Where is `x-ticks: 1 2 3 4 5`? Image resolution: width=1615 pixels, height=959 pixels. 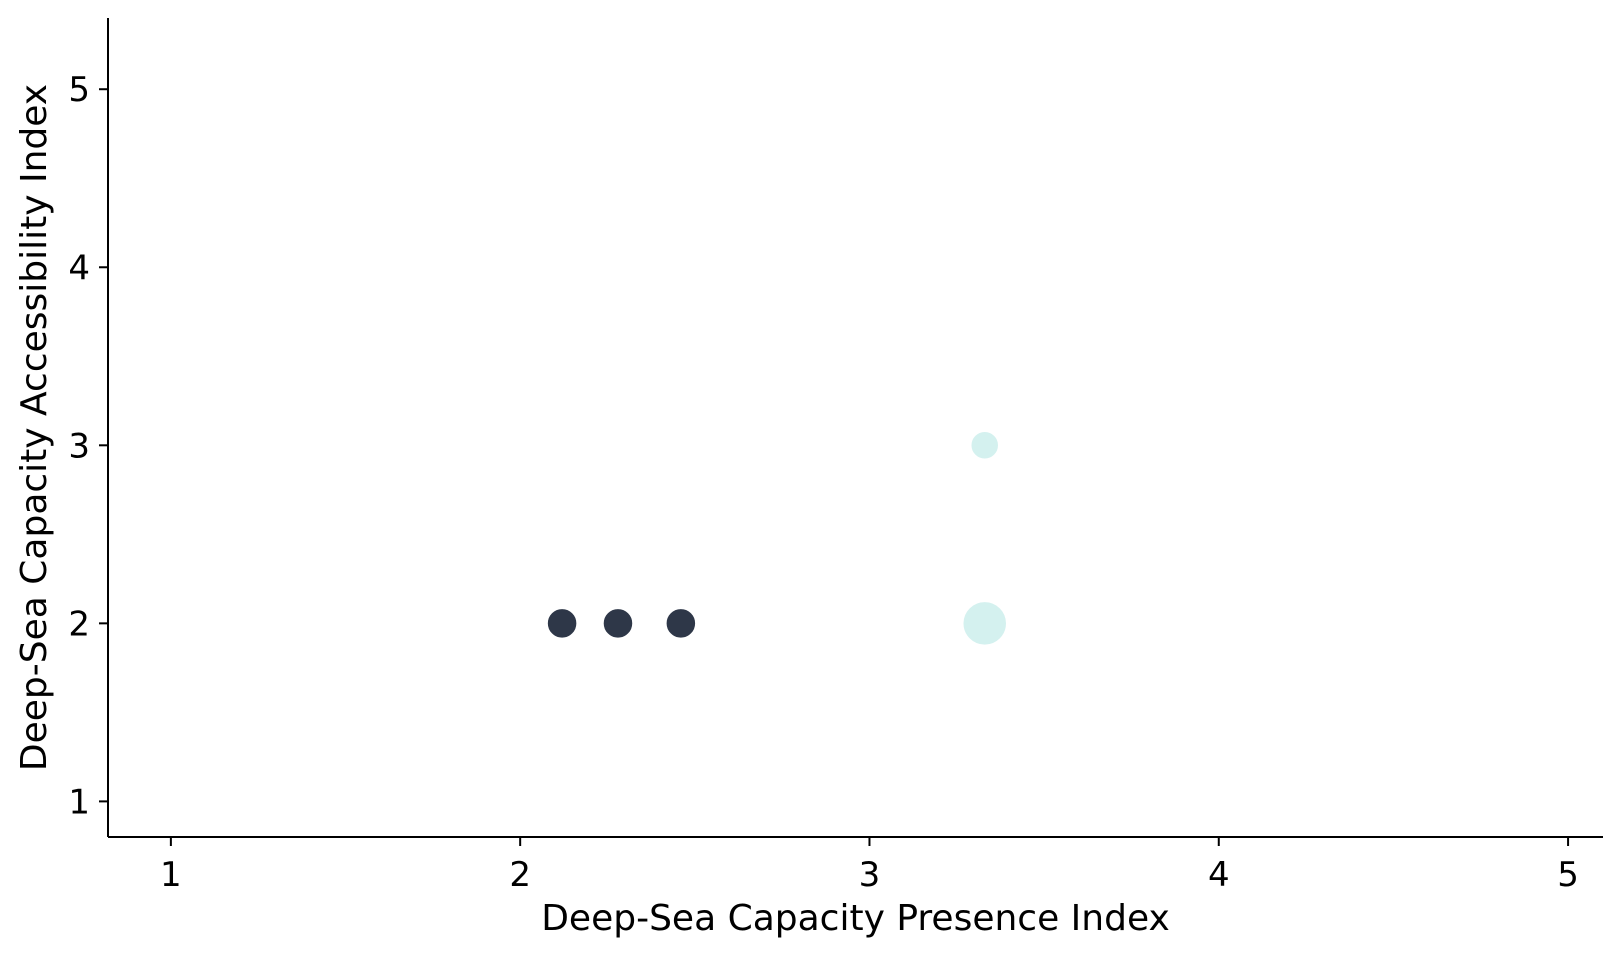 x-ticks: 1 2 3 4 5 is located at coordinates (869, 866).